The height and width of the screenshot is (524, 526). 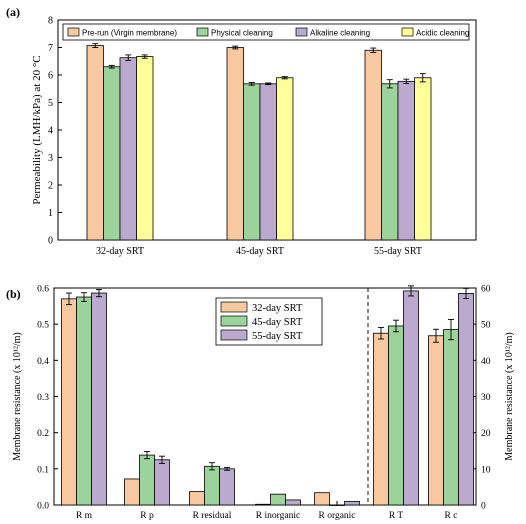 I want to click on y-tick-label-a: 6, so click(x=50, y=76).